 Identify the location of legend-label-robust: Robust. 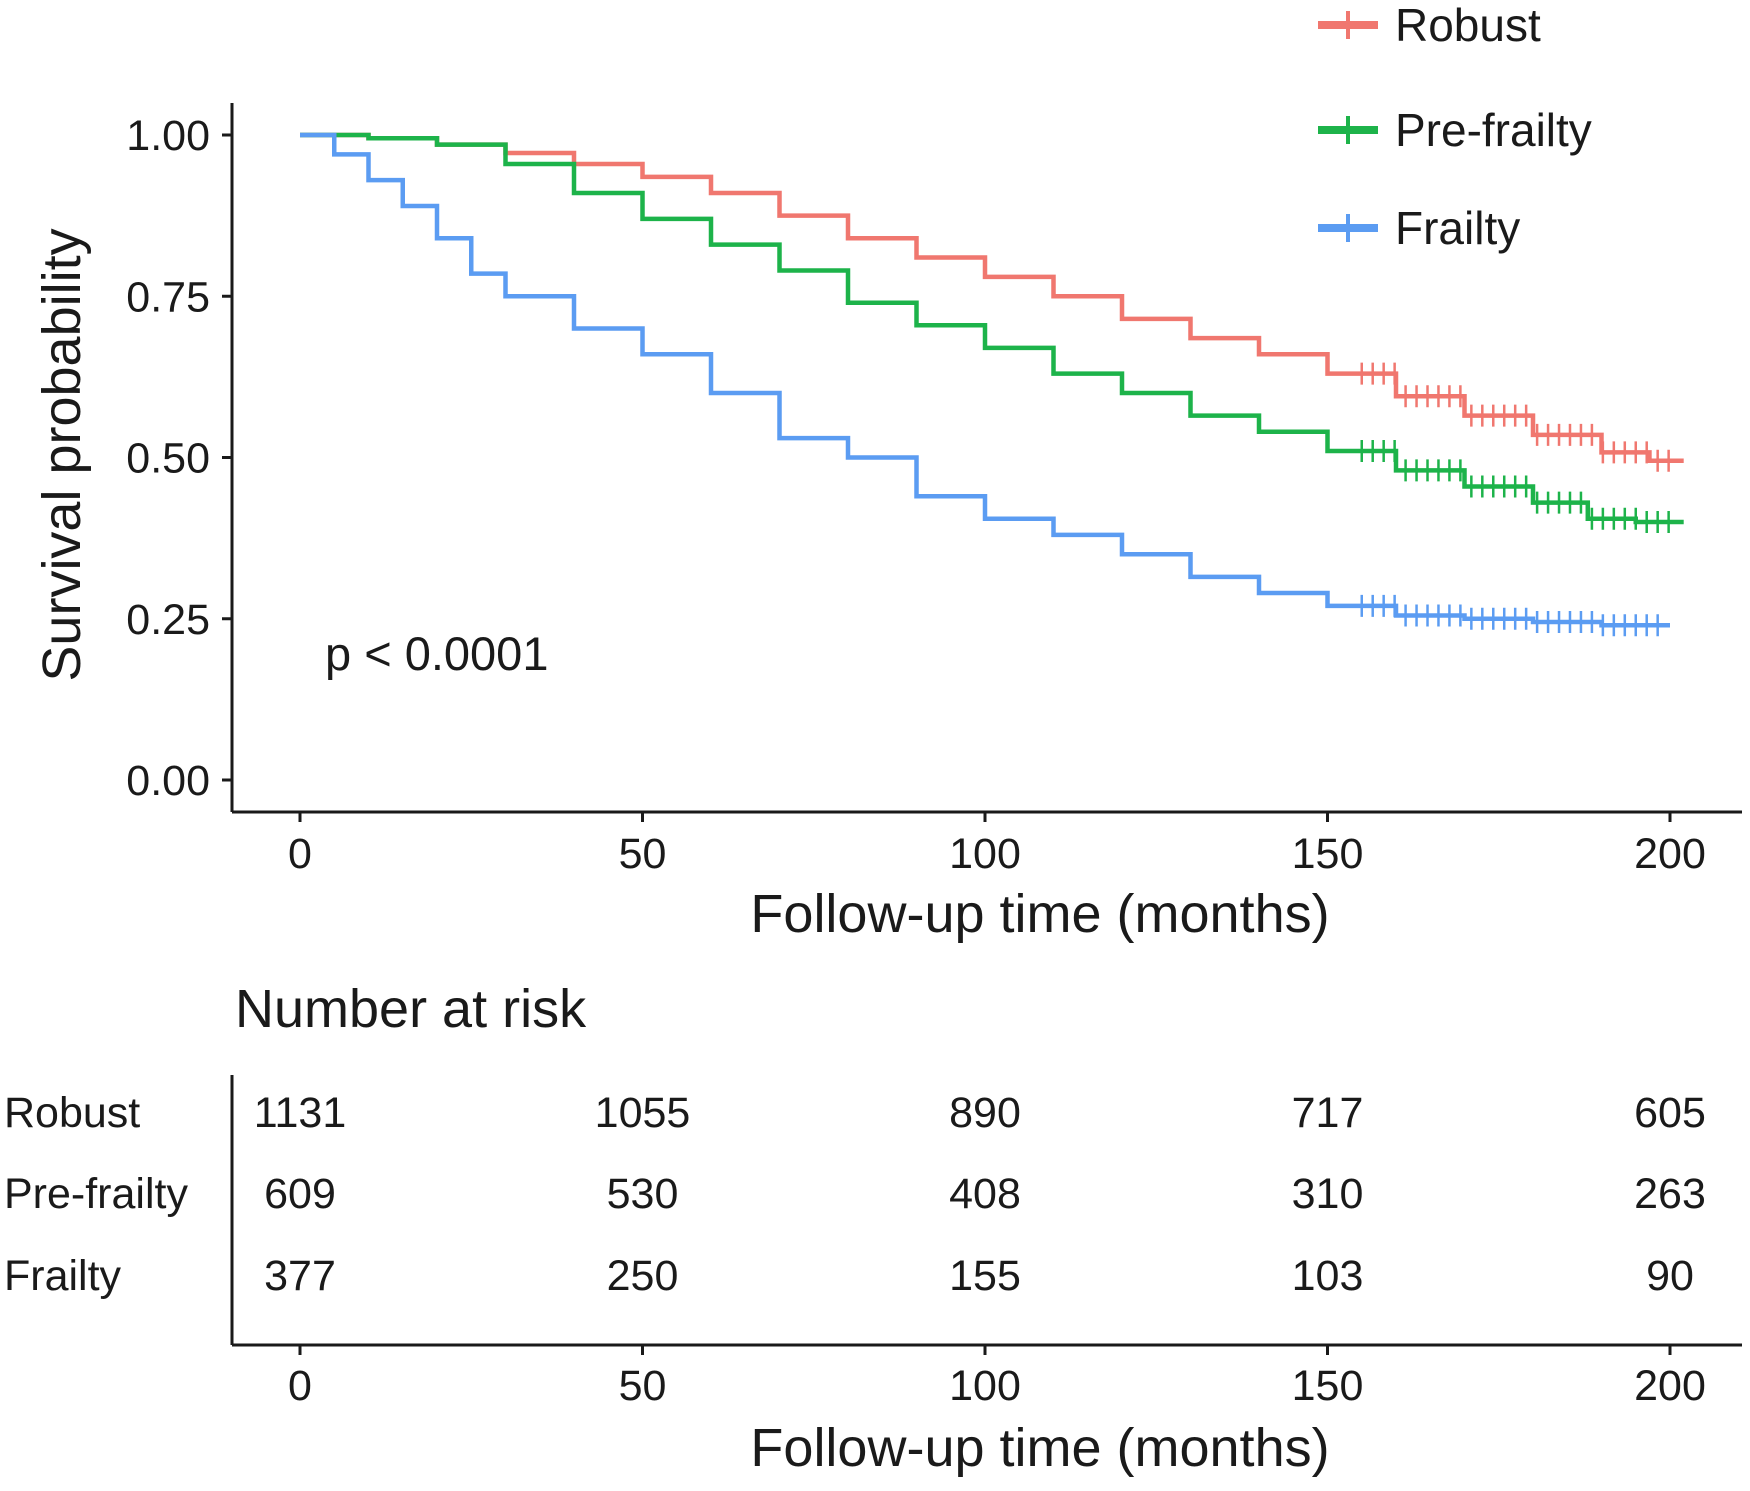
(1468, 25).